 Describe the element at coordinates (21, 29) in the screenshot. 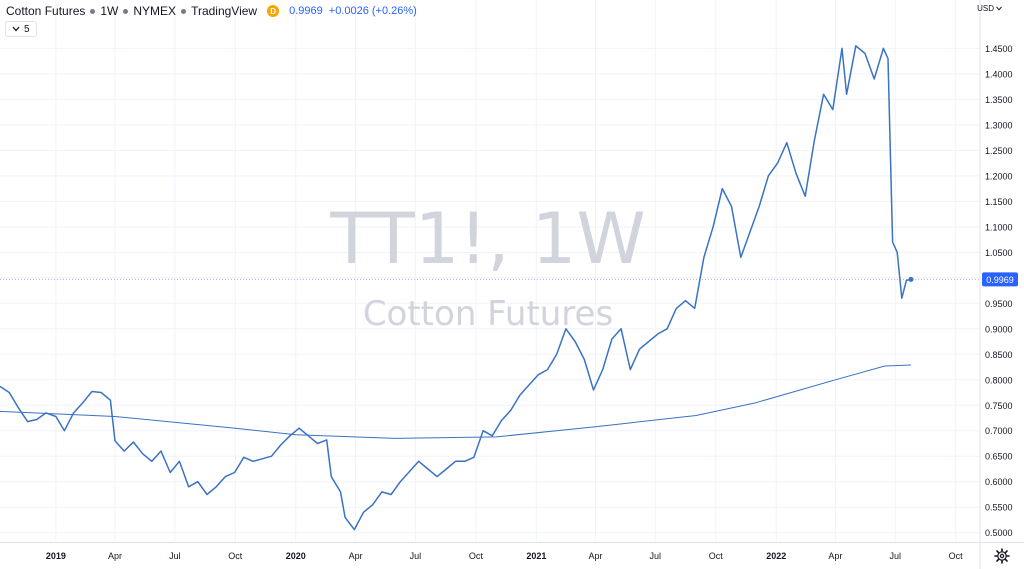

I see `indicators-toggle-button: 5` at that location.